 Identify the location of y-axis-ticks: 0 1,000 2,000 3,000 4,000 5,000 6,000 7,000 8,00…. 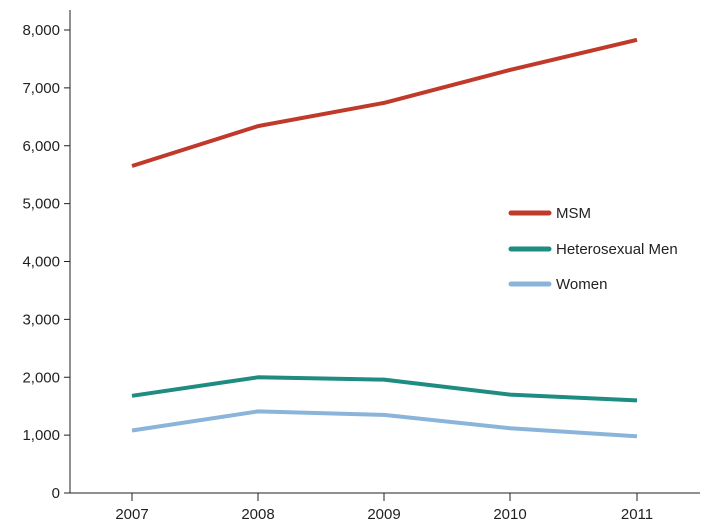
(46, 262).